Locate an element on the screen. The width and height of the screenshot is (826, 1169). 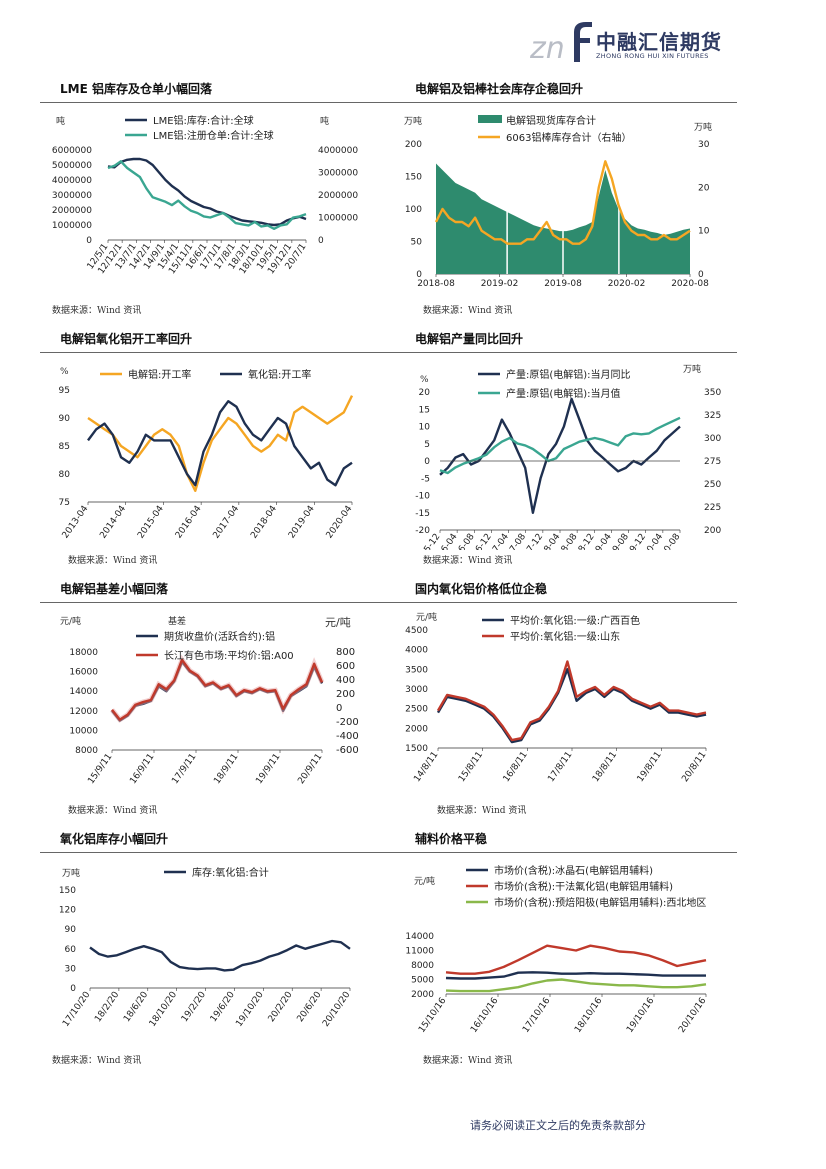
y-tick-label-left: 5000 is located at coordinates (422, 981).